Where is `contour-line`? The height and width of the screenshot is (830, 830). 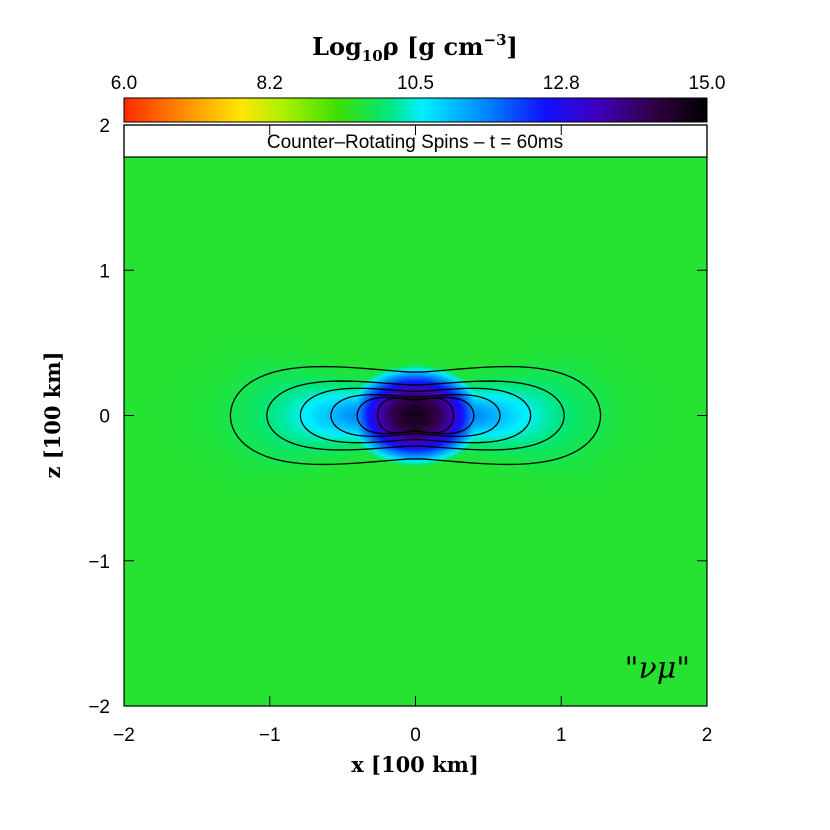 contour-line is located at coordinates (415, 415).